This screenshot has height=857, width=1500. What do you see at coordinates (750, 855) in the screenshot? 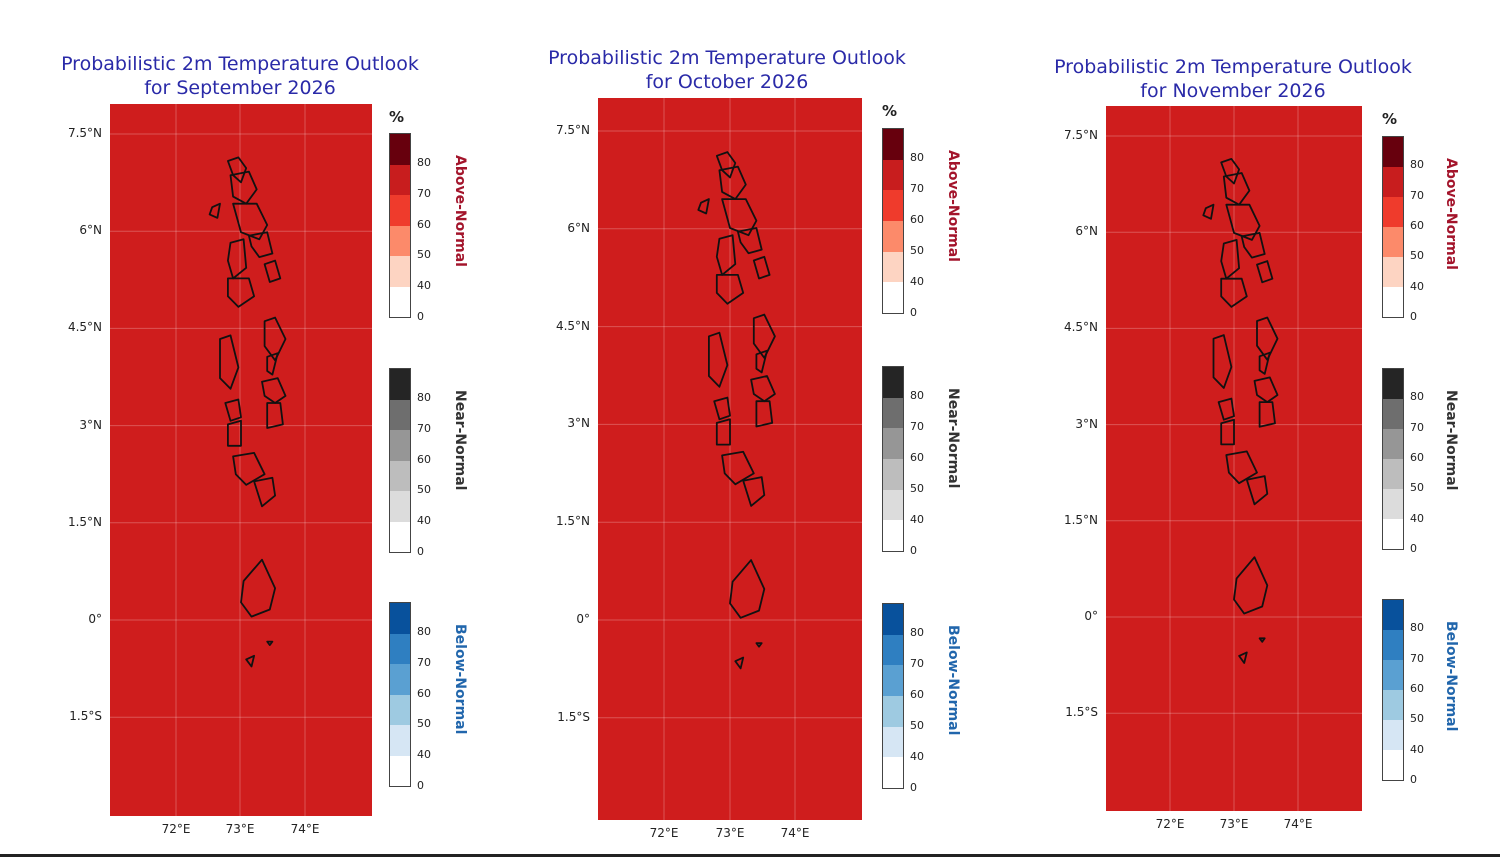
I see `bottom-border` at bounding box center [750, 855].